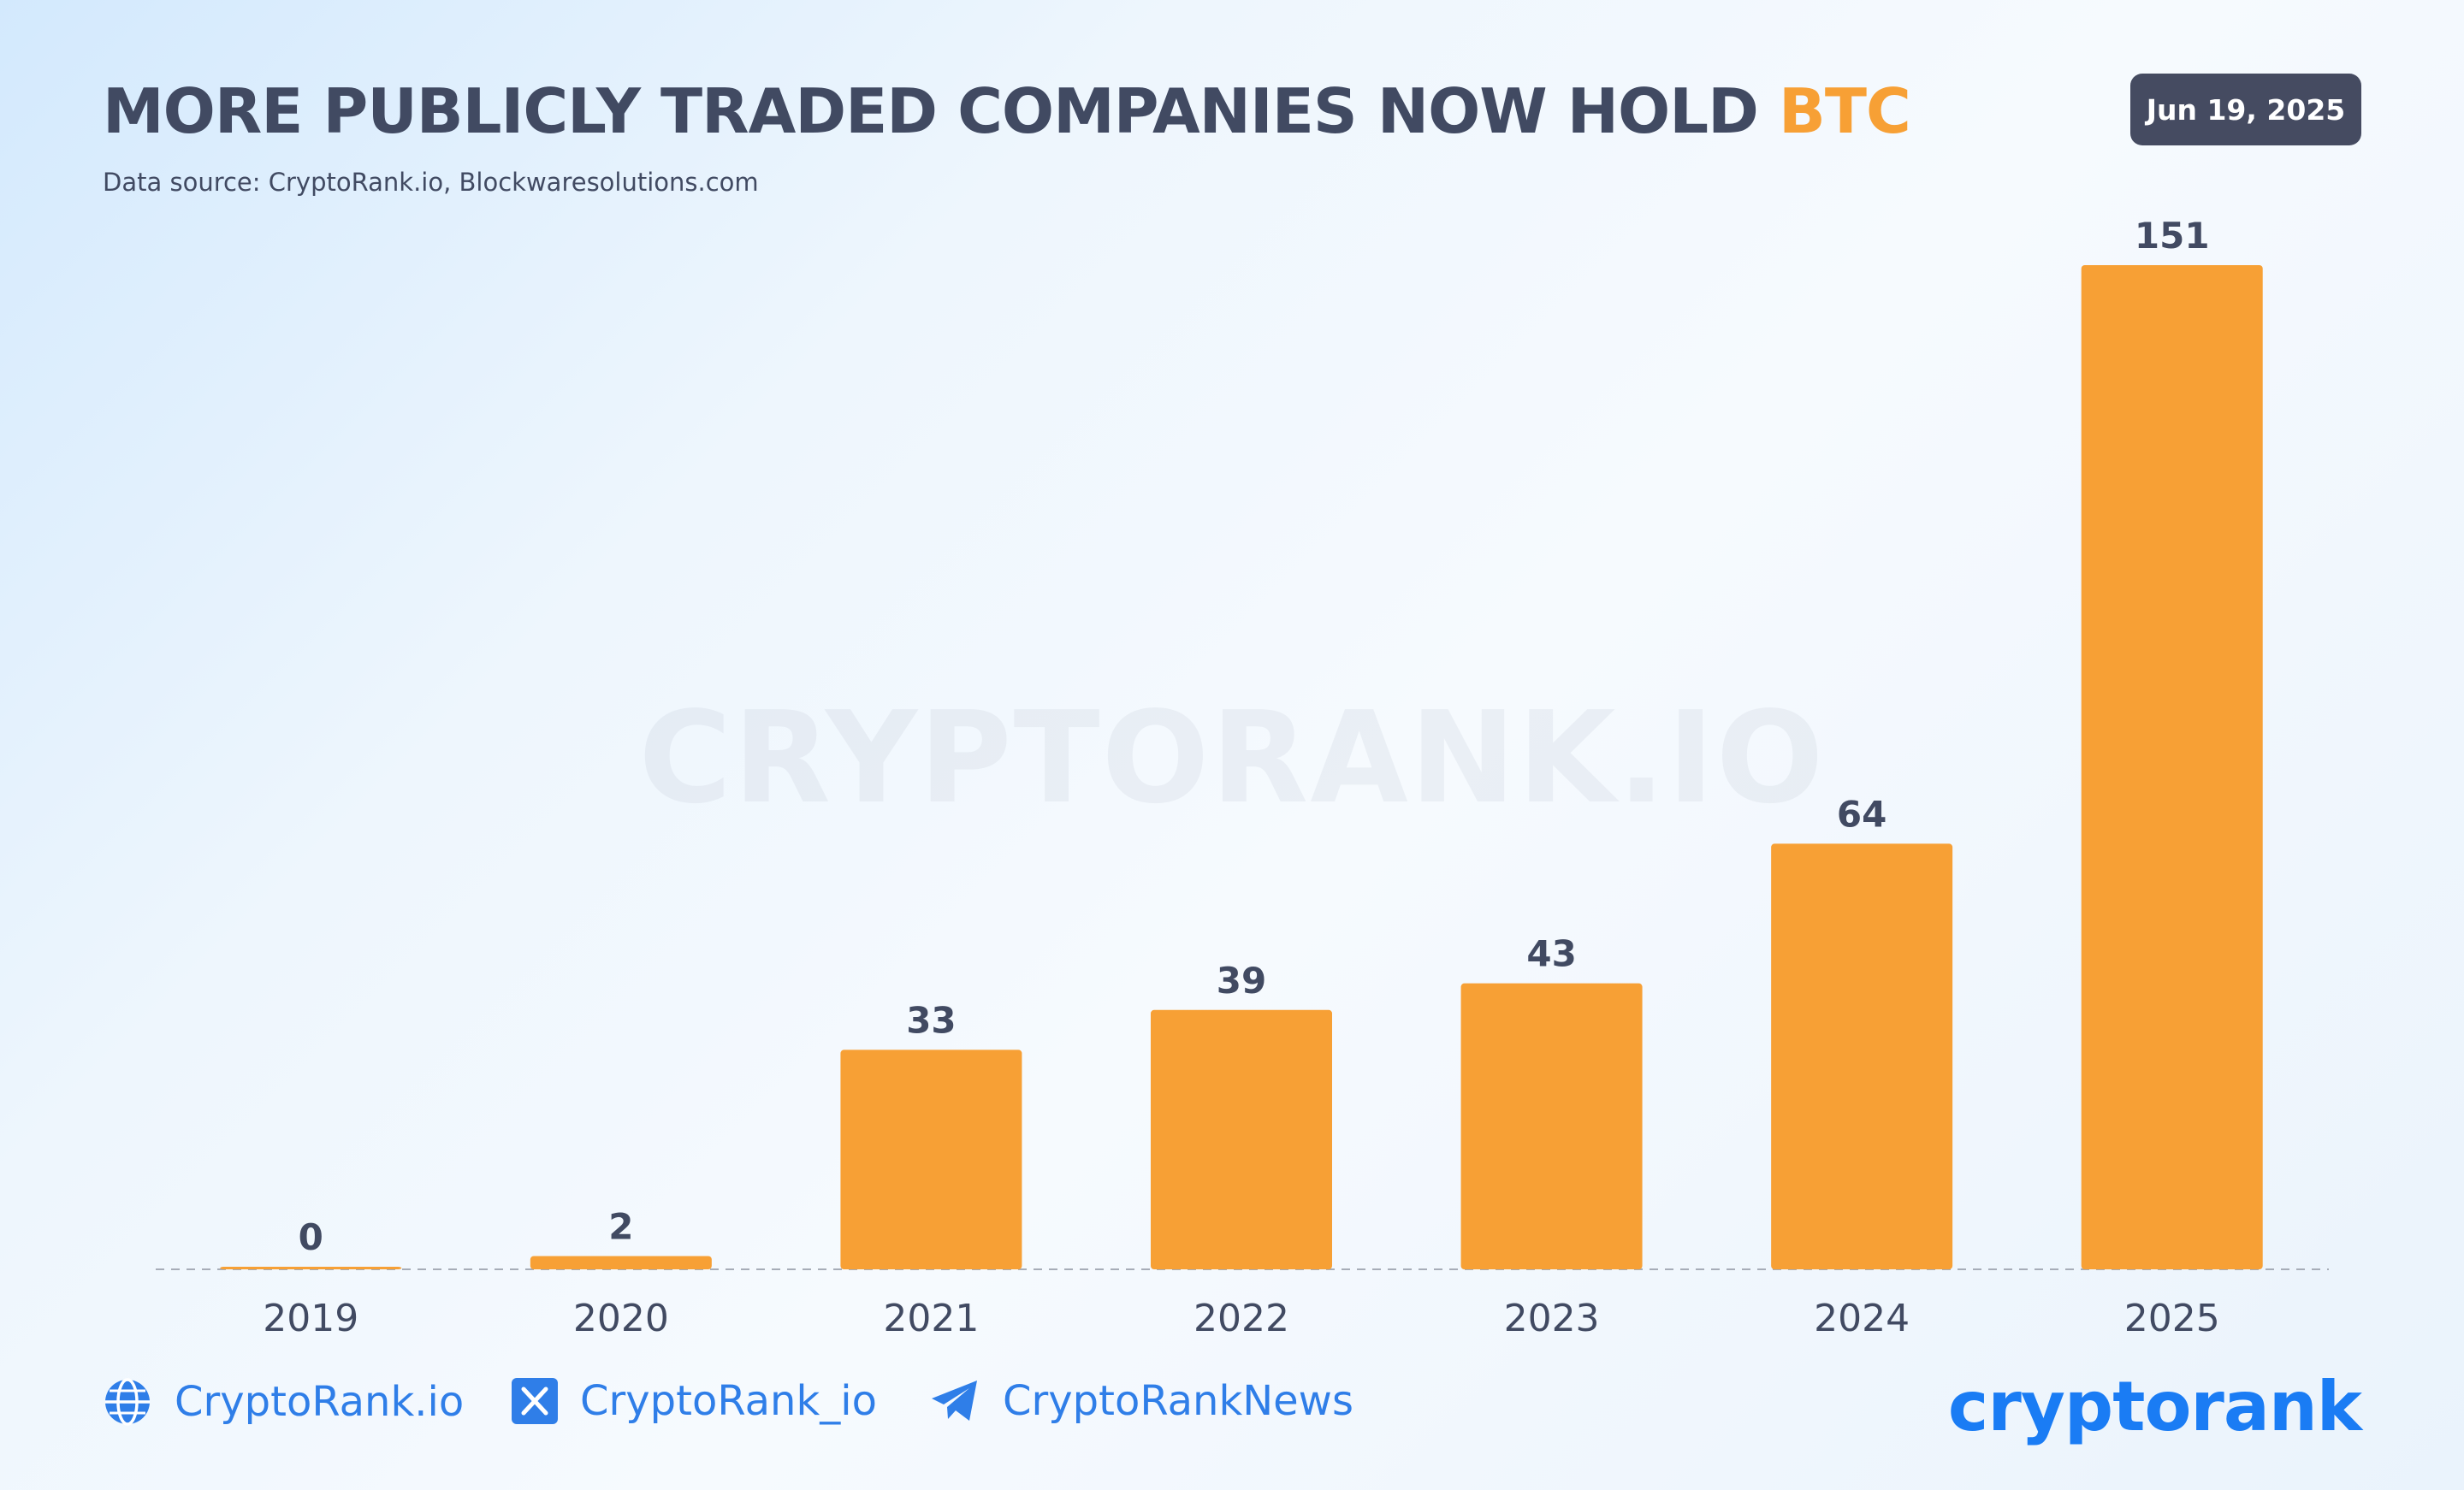  What do you see at coordinates (1551, 1126) in the screenshot?
I see `bar-2023` at bounding box center [1551, 1126].